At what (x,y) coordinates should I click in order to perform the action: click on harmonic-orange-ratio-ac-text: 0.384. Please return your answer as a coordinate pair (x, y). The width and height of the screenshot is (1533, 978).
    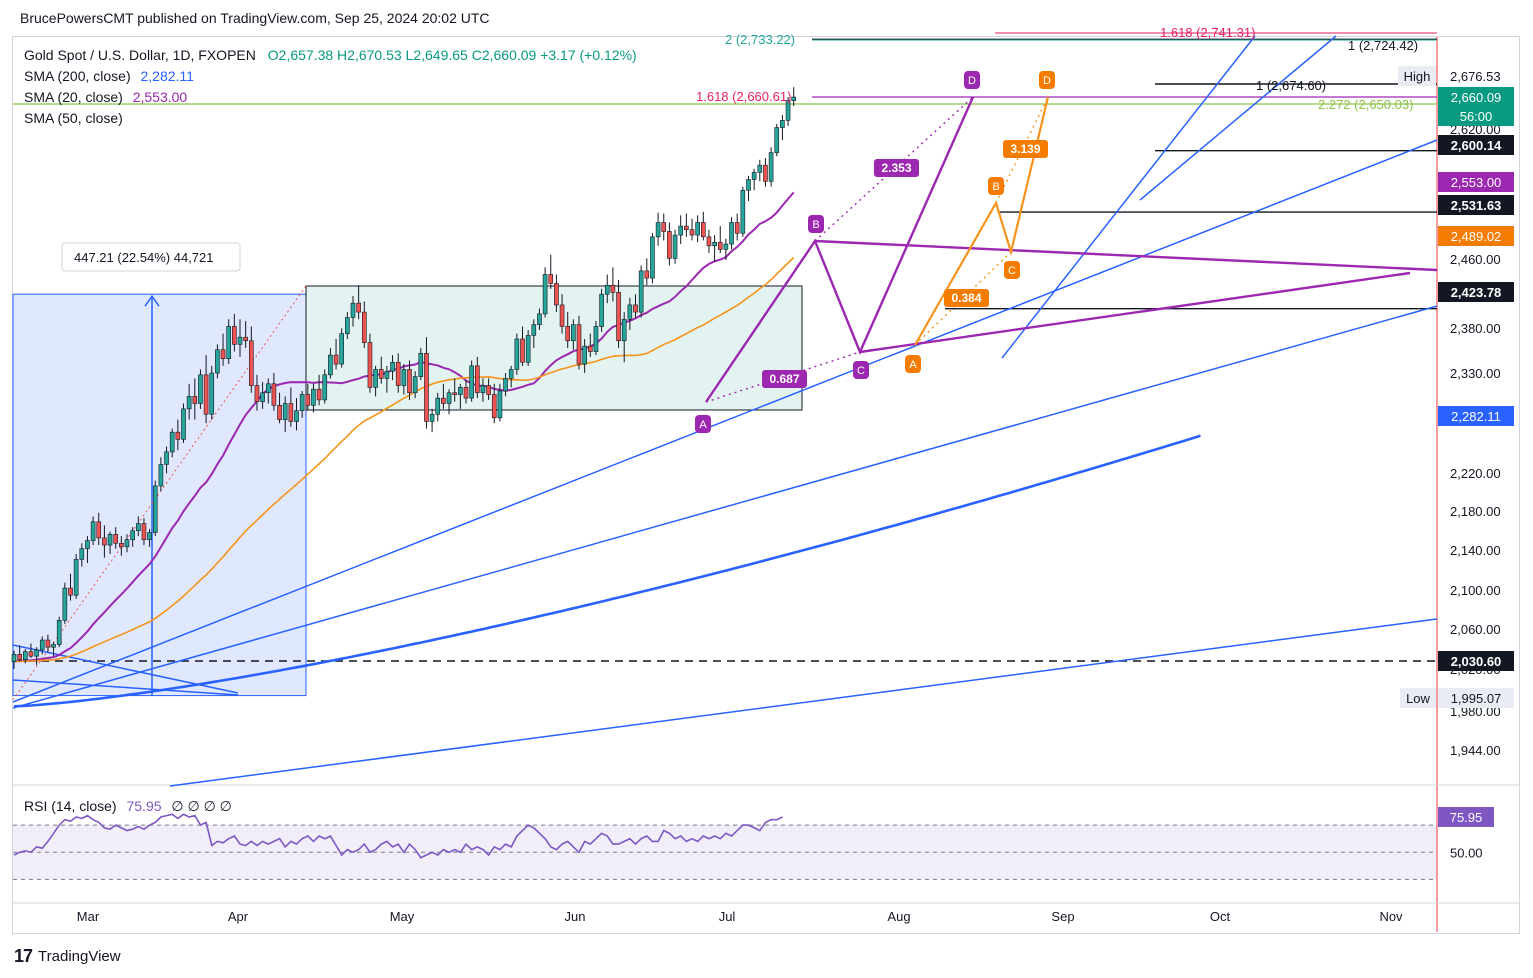
    Looking at the image, I should click on (966, 298).